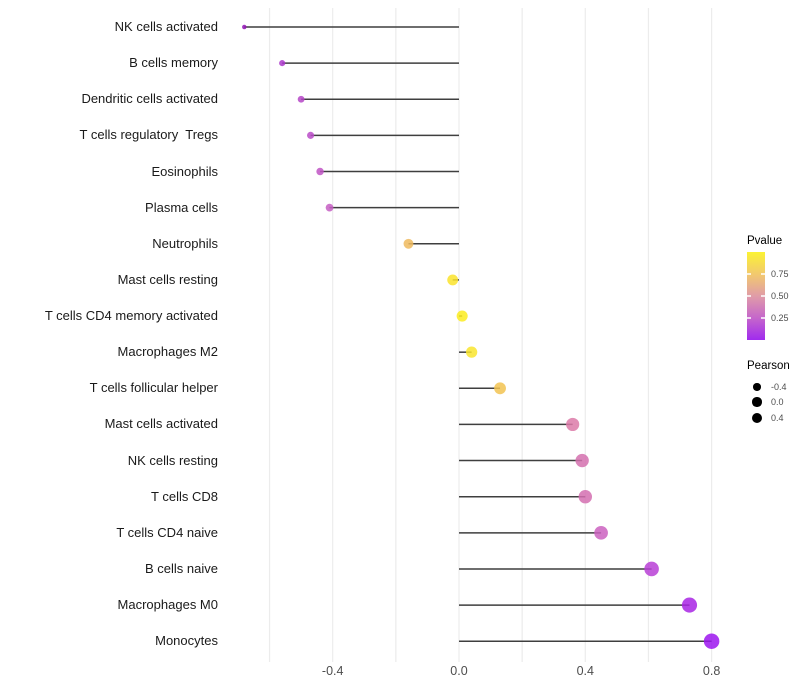 The width and height of the screenshot is (800, 700). I want to click on x-axis-tick-label: -0.4, so click(332, 671).